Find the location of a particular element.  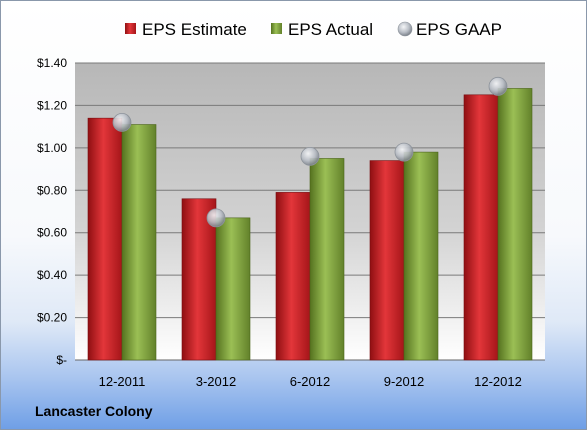

x-tick-label: 12-2012 is located at coordinates (498, 381).